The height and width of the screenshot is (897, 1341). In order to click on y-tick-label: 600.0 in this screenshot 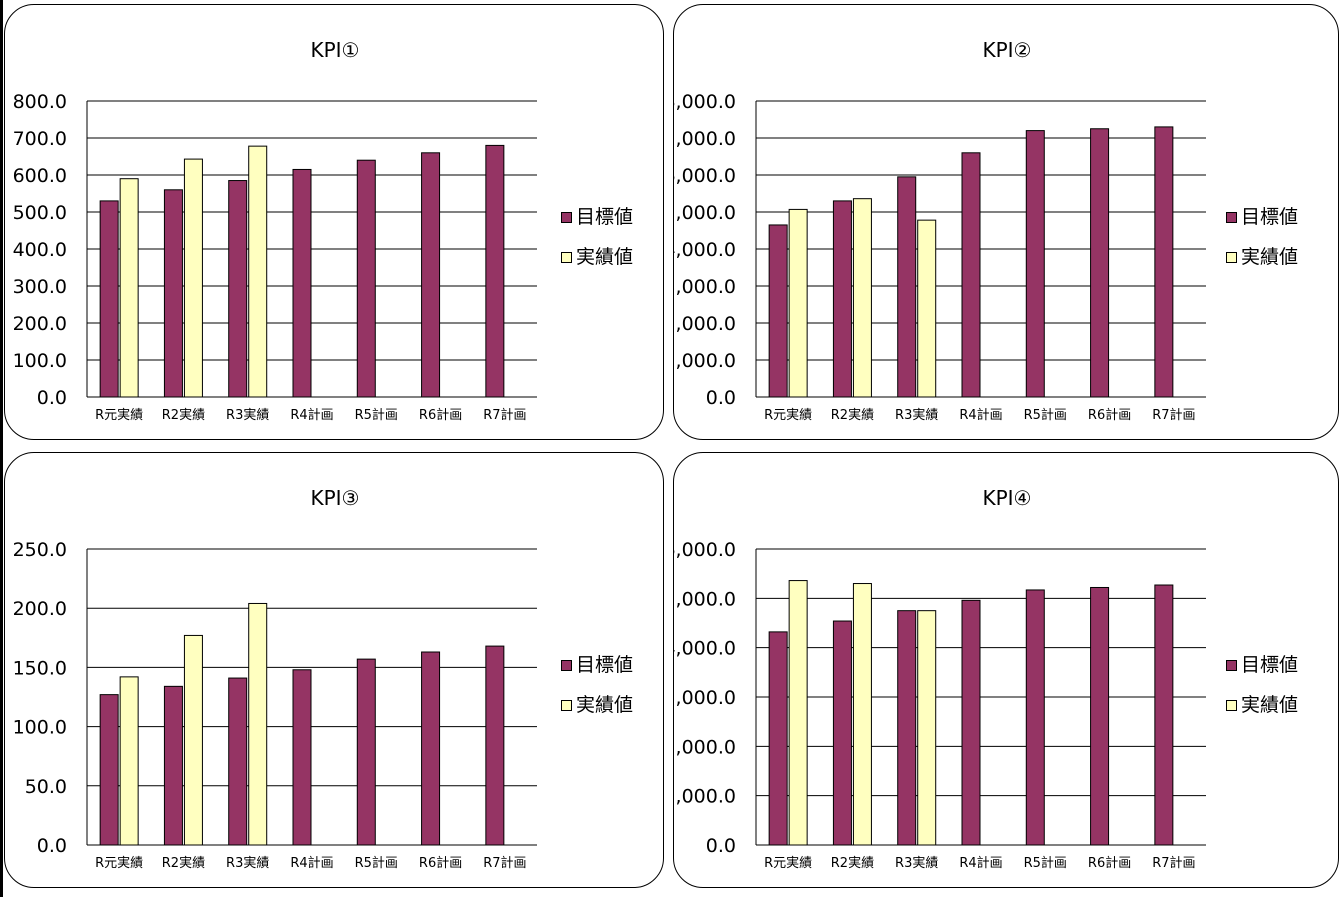, I will do `click(40, 176)`.